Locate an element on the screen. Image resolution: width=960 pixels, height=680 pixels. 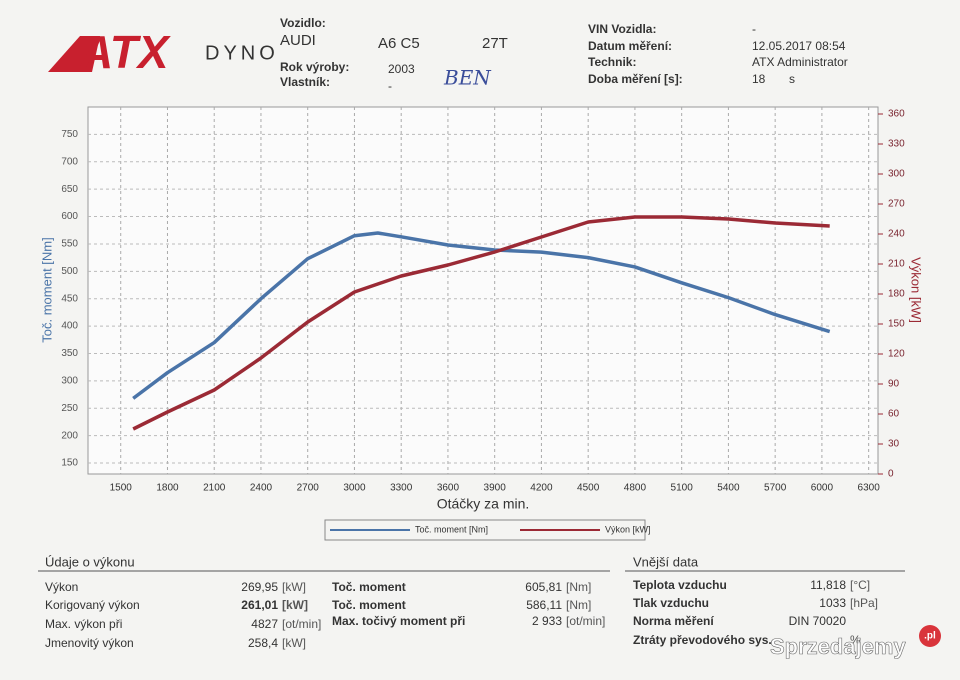
y-tick-label: 550 is located at coordinates (69, 244).